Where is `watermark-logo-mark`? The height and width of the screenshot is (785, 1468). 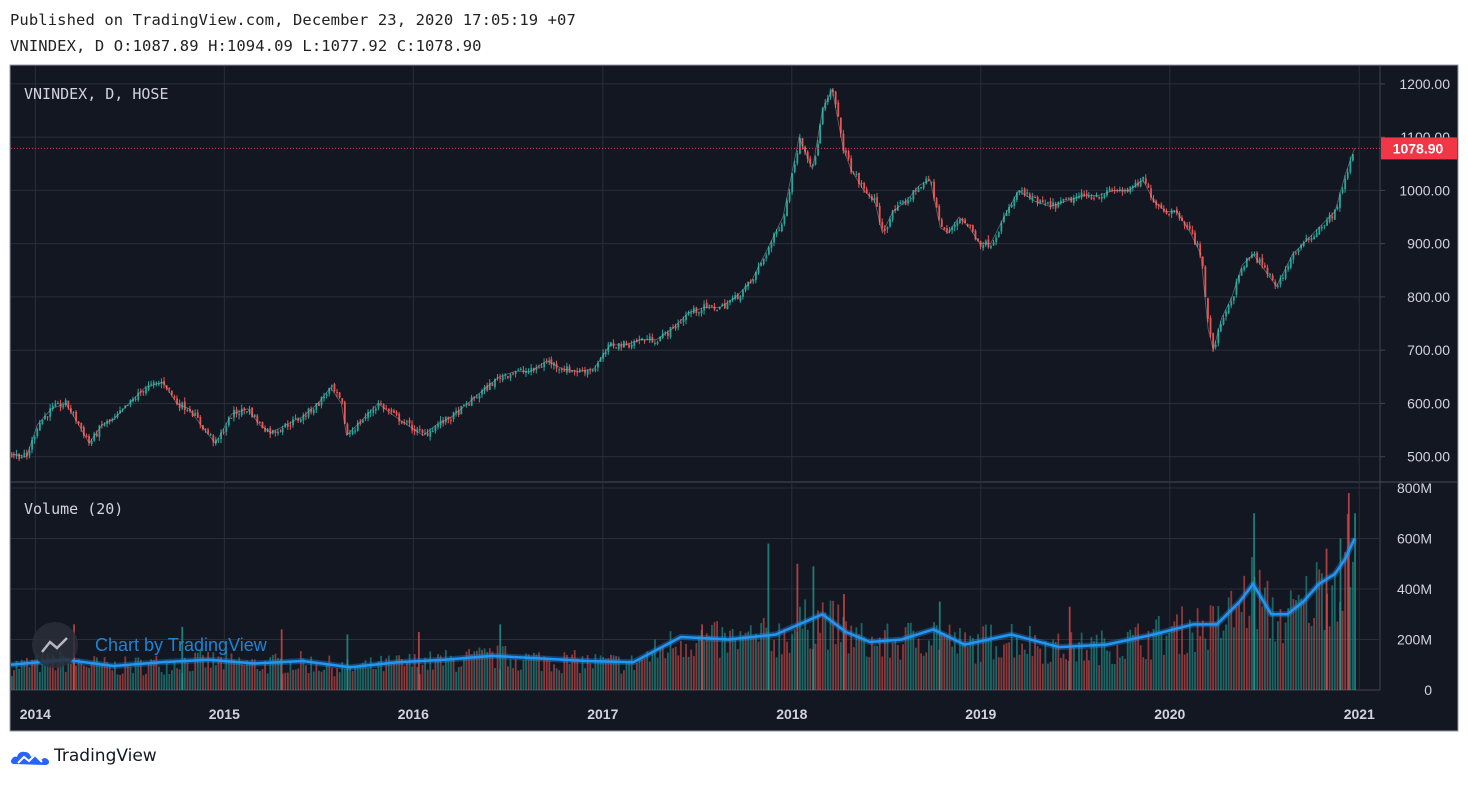
watermark-logo-mark is located at coordinates (54, 645).